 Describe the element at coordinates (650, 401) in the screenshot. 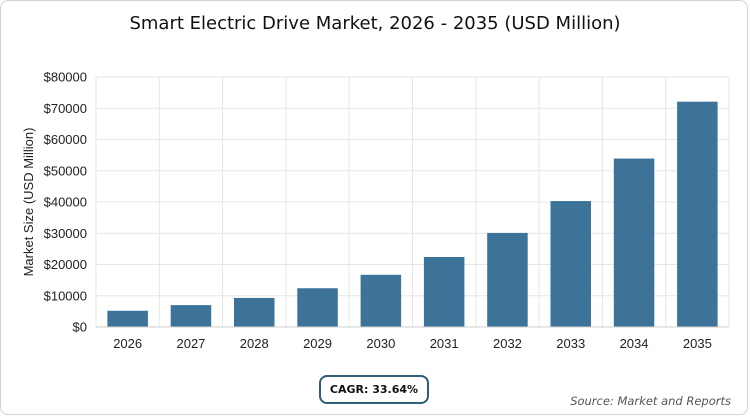

I see `source-note: Source: Market and Reports` at that location.